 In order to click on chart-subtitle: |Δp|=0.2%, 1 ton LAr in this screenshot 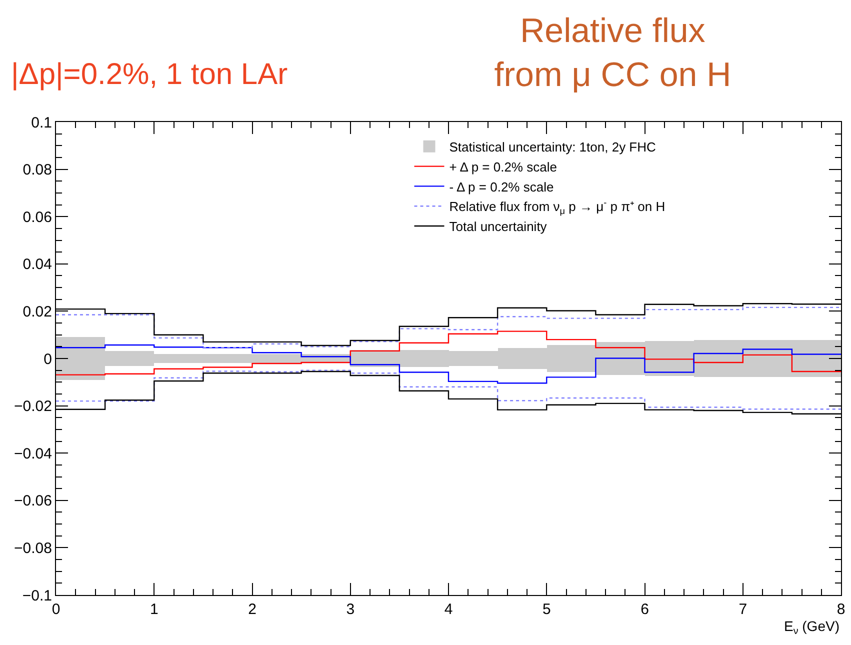, I will do `click(149, 74)`.